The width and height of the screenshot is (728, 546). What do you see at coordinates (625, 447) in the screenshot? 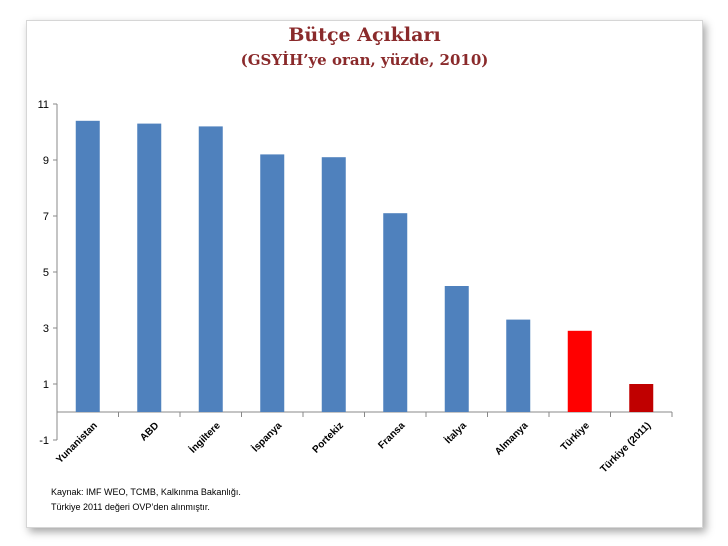
I see `x-tick-label: Türkiye (2011)` at bounding box center [625, 447].